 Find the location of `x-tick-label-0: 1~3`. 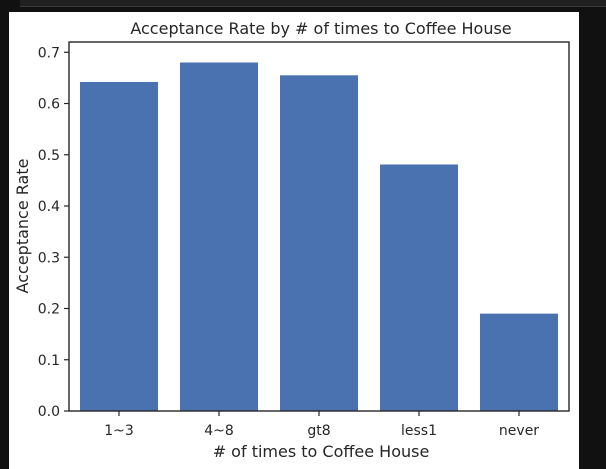

x-tick-label-0: 1~3 is located at coordinates (119, 431).